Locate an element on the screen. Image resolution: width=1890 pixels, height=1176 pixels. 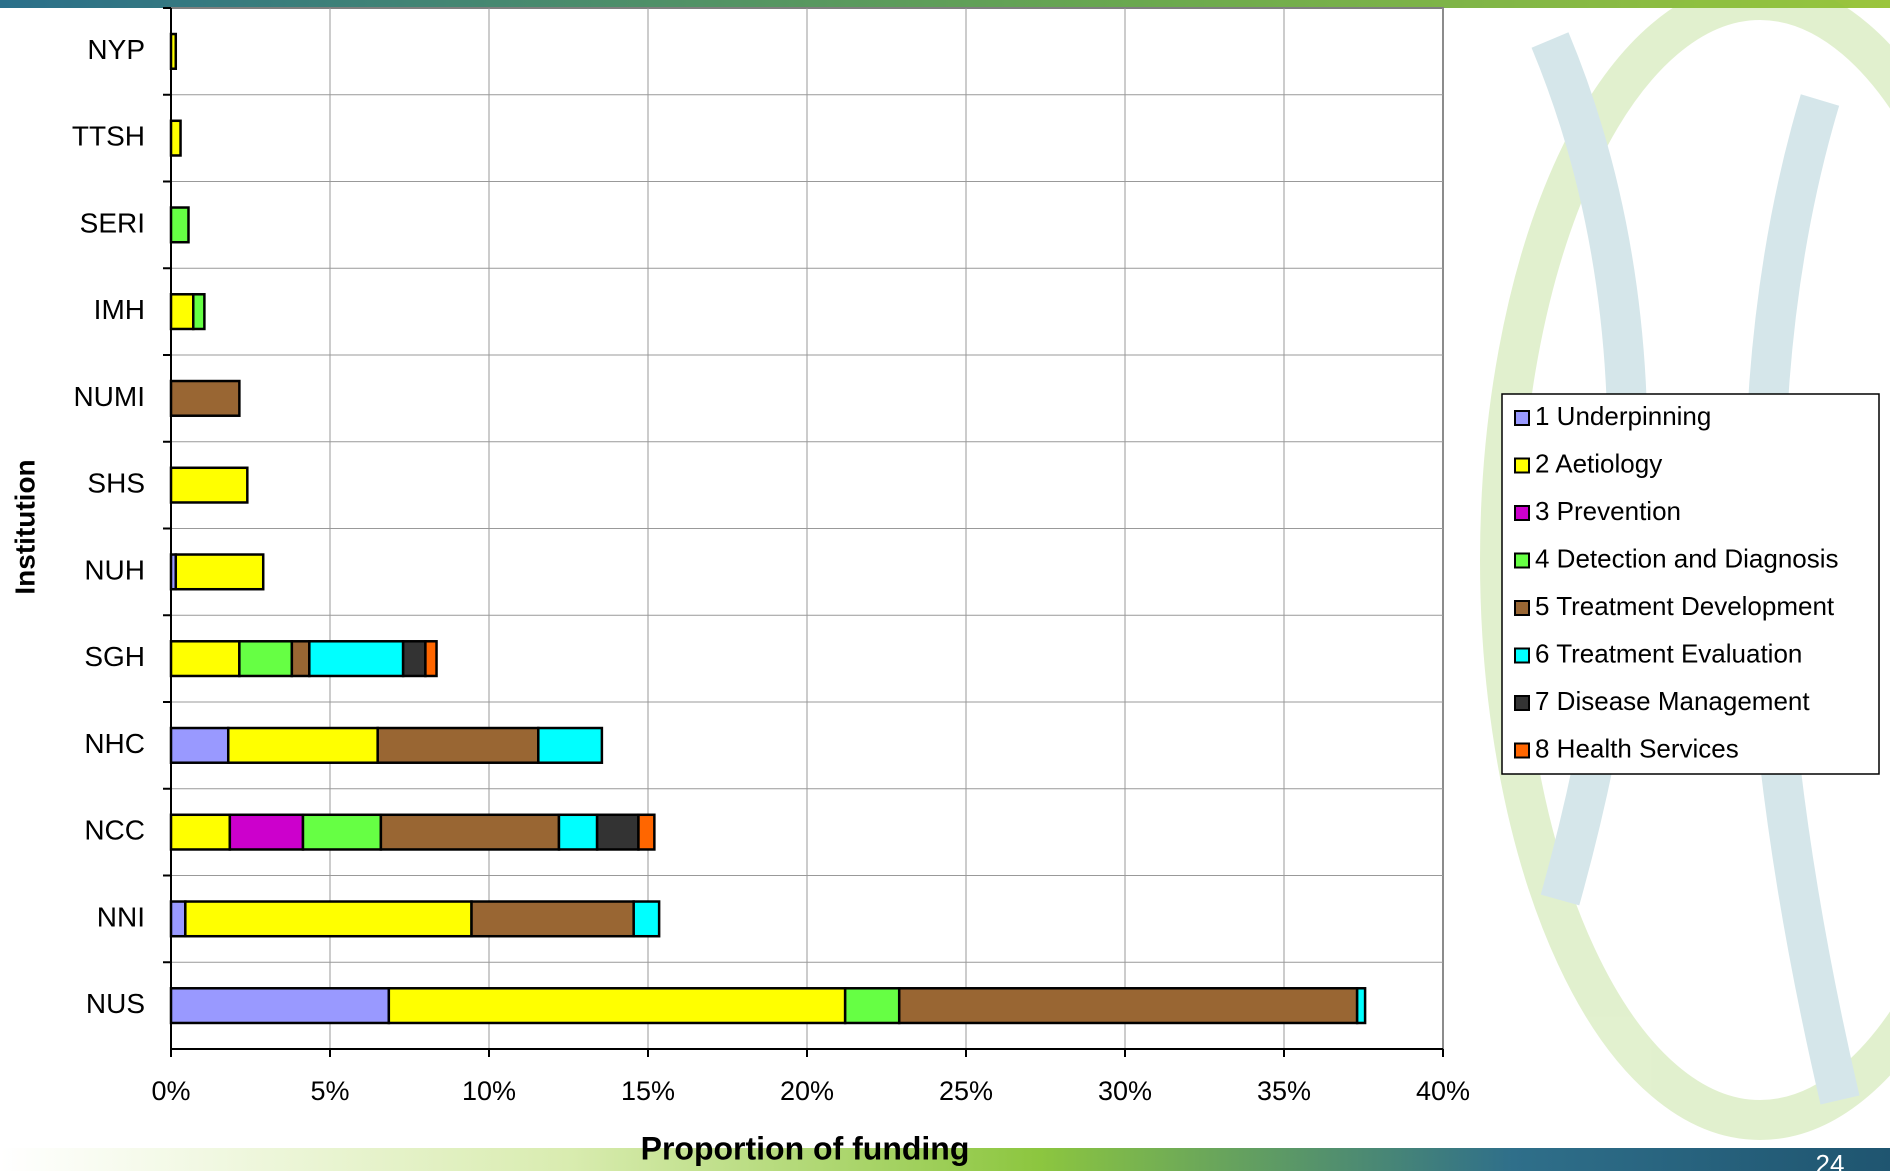
legend-label: 4 Detection and Diagnosis is located at coordinates (1687, 558).